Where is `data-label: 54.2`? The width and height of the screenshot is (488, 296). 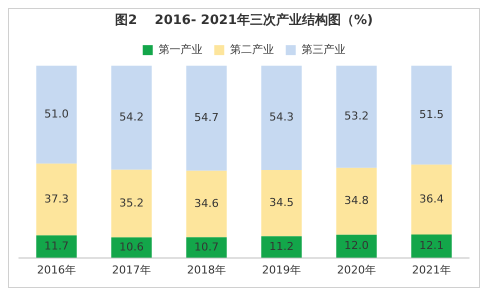 data-label: 54.2 is located at coordinates (131, 117).